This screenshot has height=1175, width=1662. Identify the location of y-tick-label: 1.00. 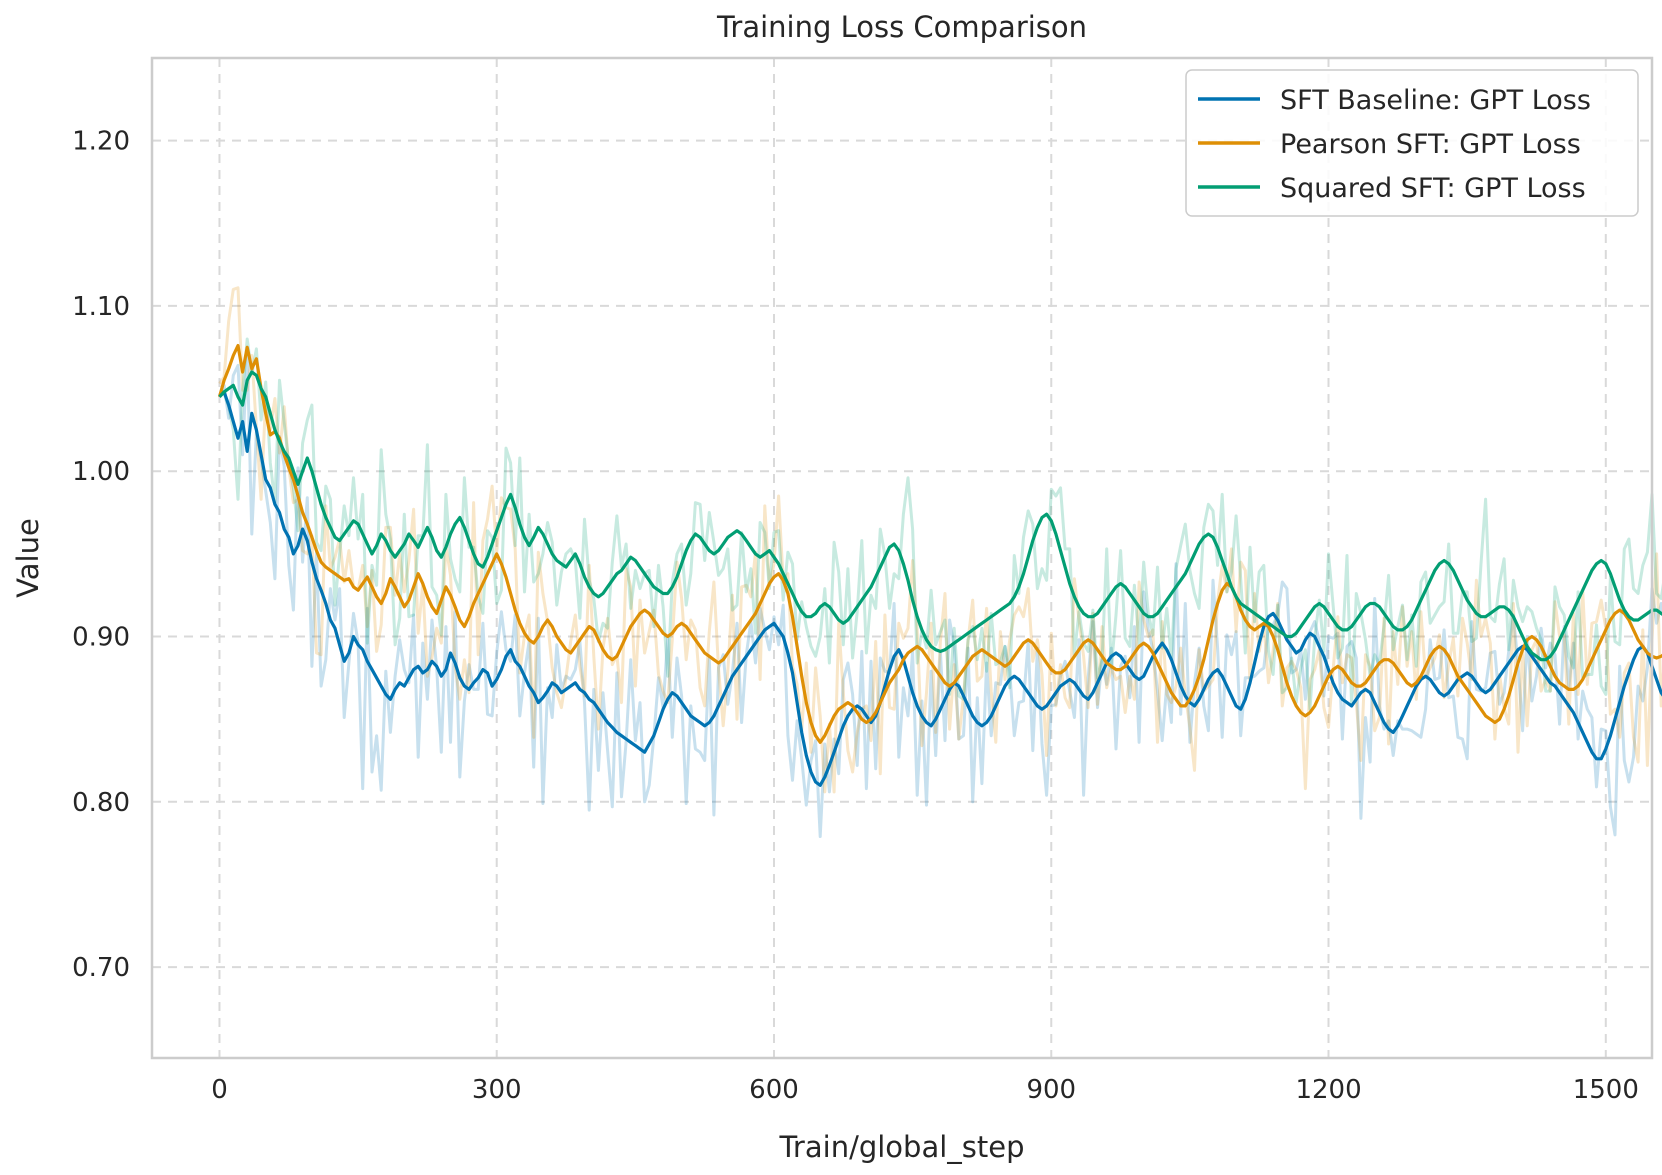
(101, 472).